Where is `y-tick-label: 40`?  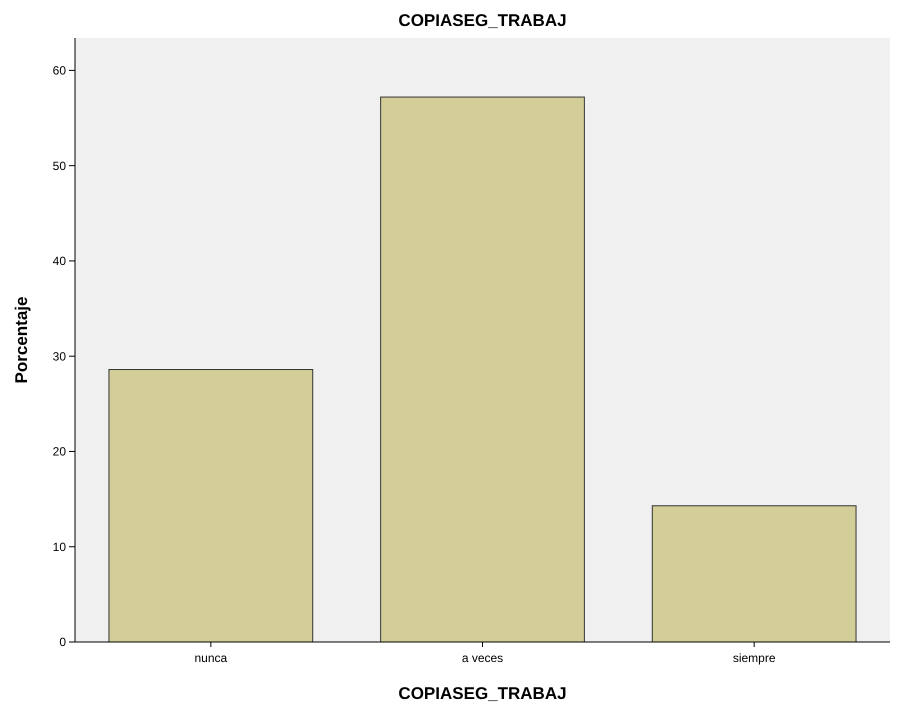
y-tick-label: 40 is located at coordinates (59, 261).